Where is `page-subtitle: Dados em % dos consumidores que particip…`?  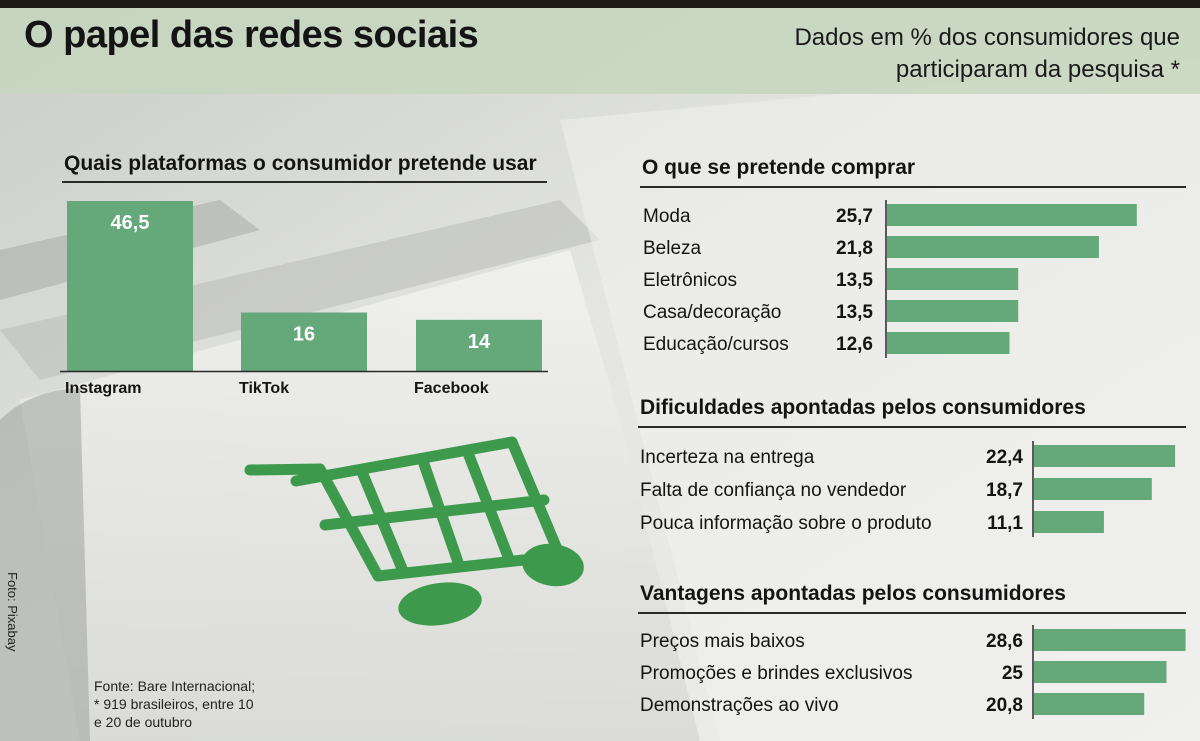
page-subtitle: Dados em % dos consumidores que particip… is located at coordinates (920, 54).